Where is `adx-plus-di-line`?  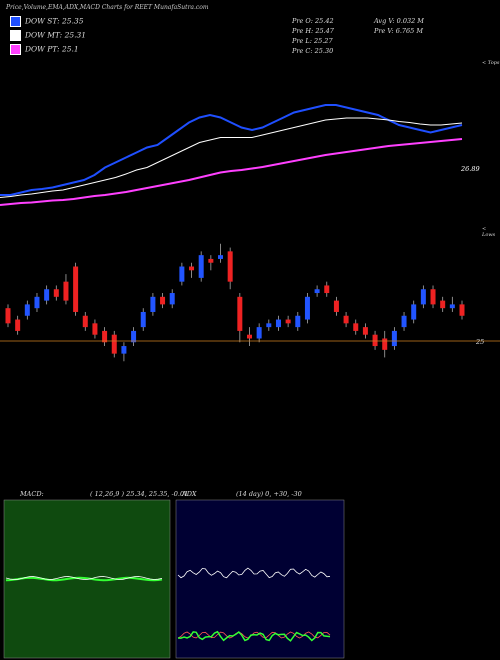 adx-plus-di-line is located at coordinates (254, 636).